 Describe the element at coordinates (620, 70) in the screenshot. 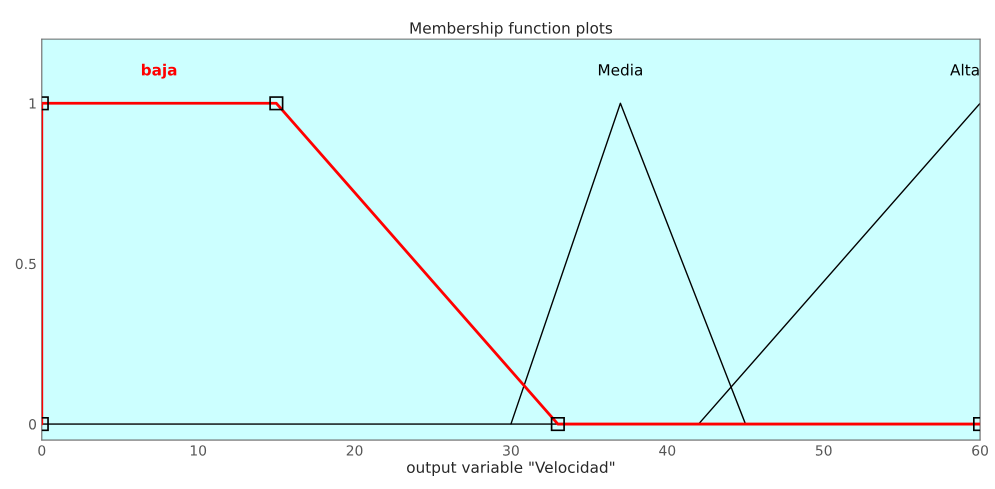

I see `text: Media` at that location.